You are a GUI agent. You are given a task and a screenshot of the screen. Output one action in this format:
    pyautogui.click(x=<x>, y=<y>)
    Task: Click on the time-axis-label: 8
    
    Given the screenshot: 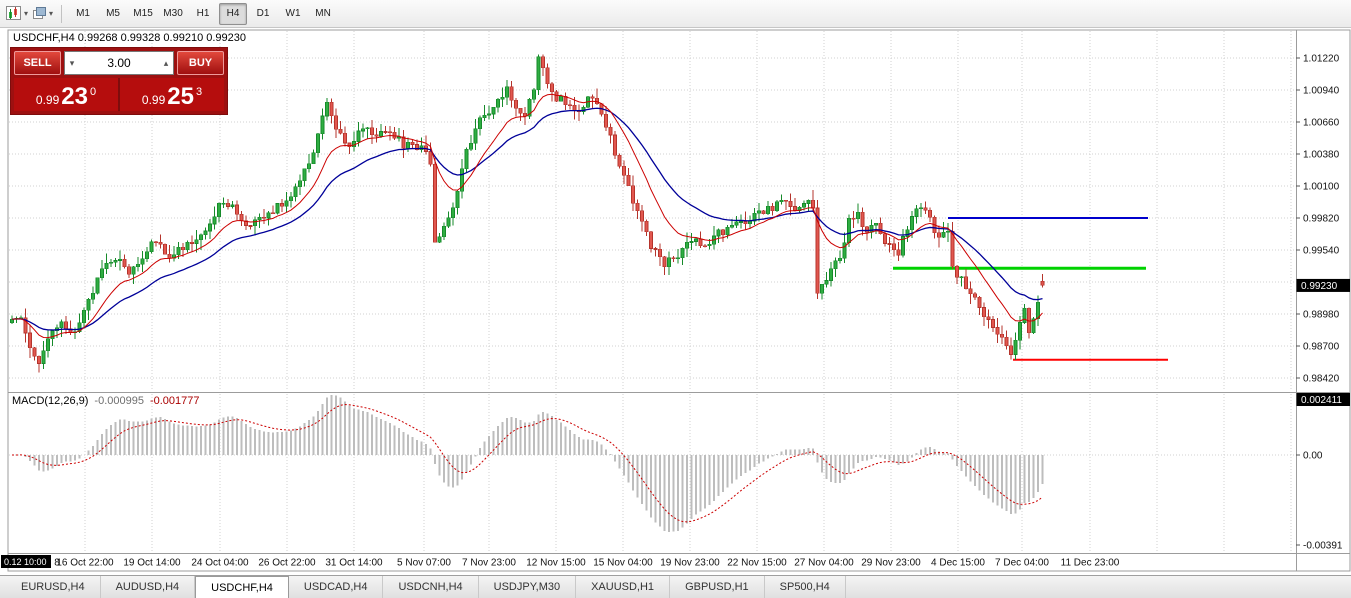 What is the action you would take?
    pyautogui.click(x=57, y=563)
    